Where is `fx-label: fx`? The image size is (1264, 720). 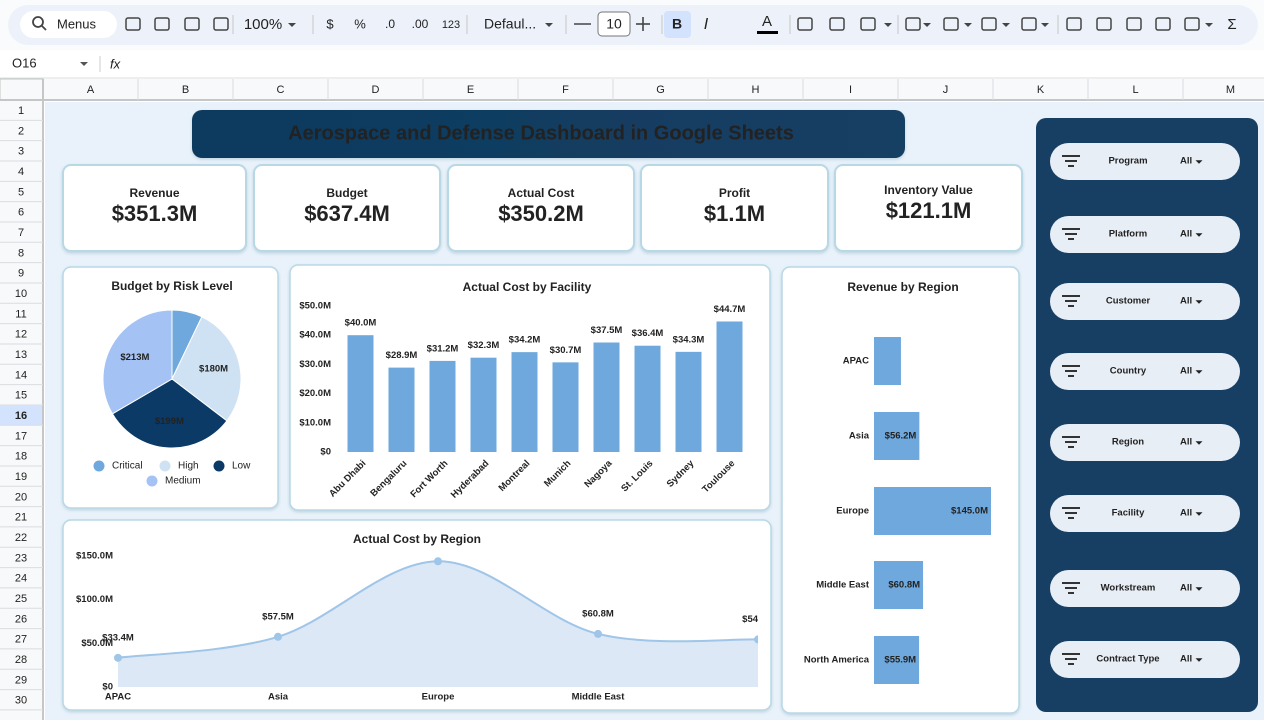 fx-label: fx is located at coordinates (115, 63).